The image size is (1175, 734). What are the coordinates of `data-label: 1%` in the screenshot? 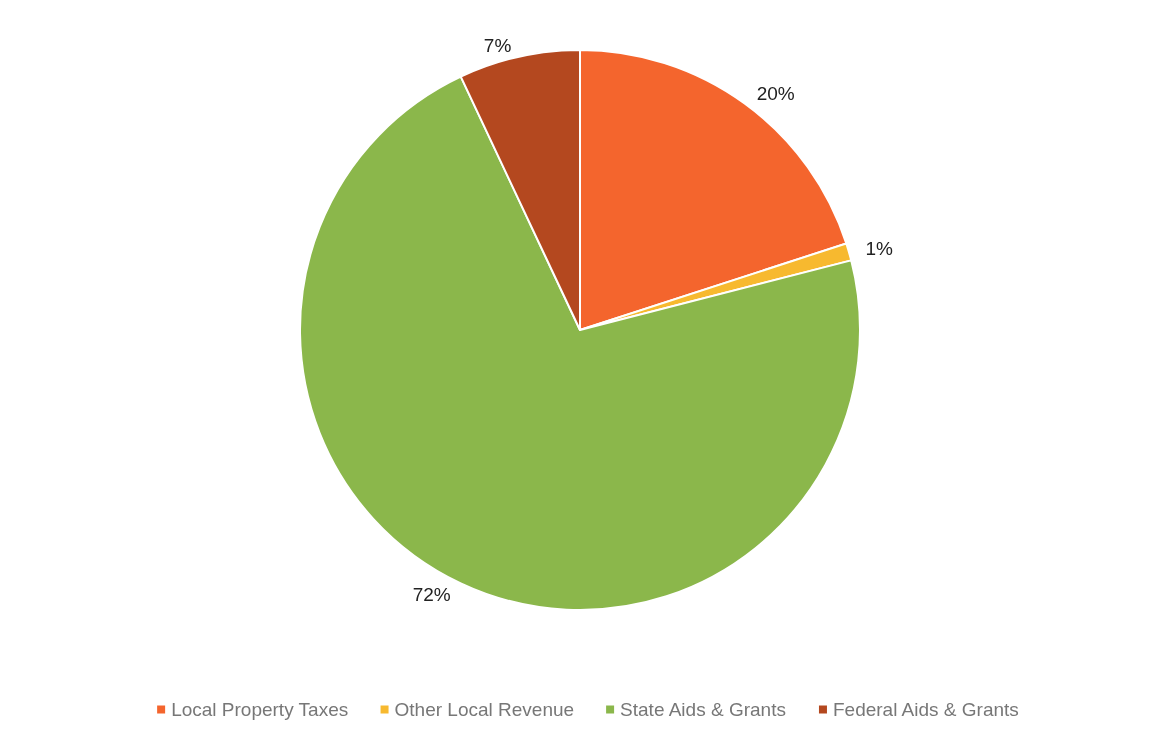 It's located at (879, 249).